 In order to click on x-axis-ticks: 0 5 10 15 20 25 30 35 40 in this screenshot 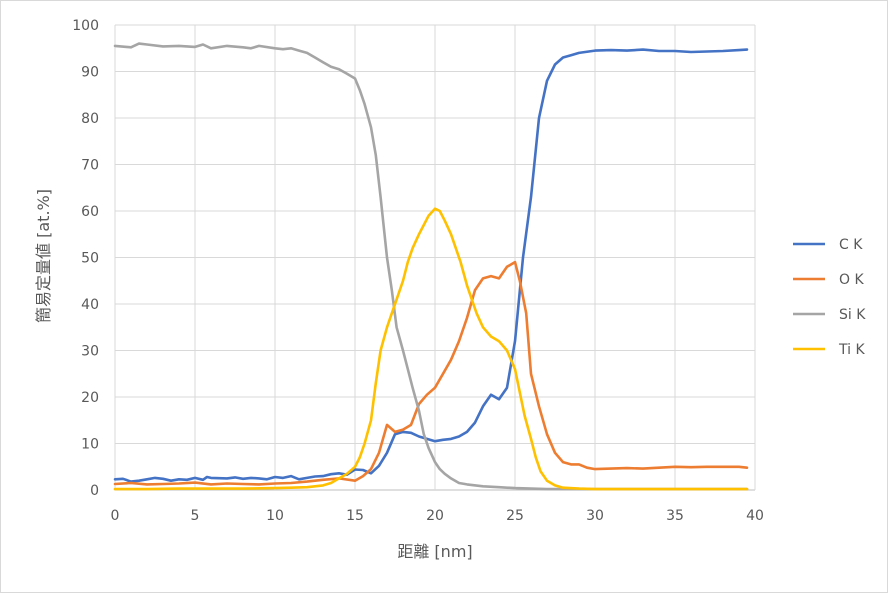, I will do `click(437, 516)`.